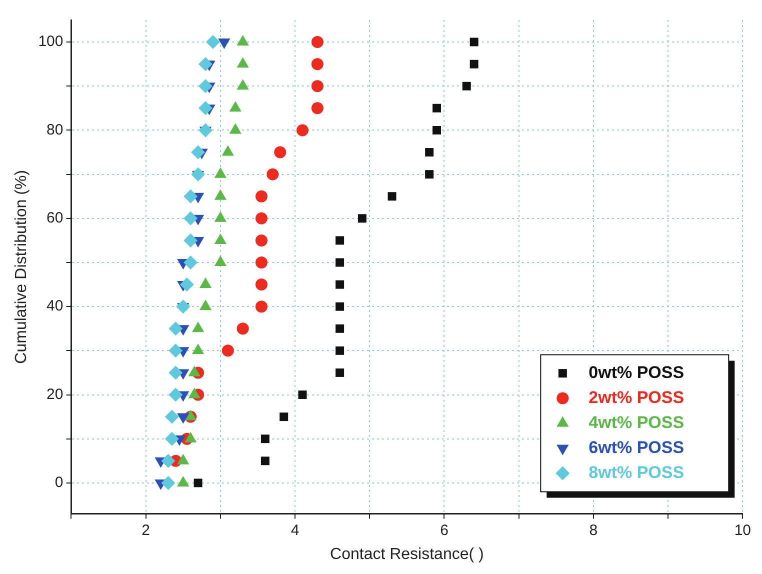 The width and height of the screenshot is (762, 574). I want to click on y-tick-label: 60, so click(55, 218).